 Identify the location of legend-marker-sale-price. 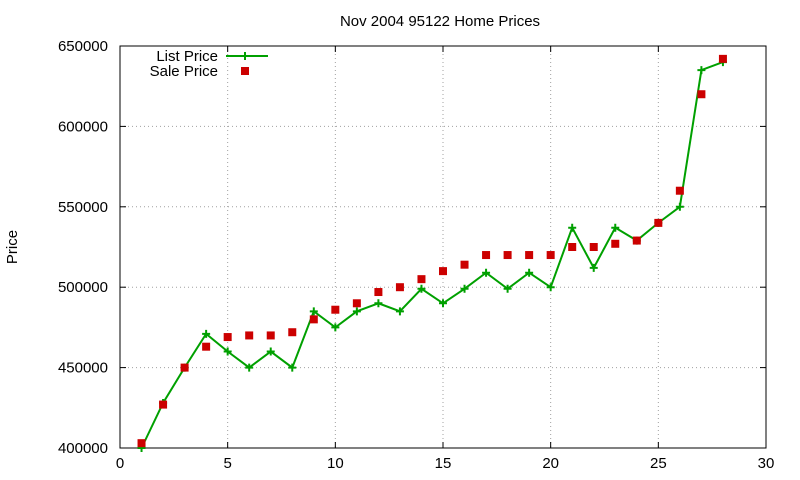
(245, 71).